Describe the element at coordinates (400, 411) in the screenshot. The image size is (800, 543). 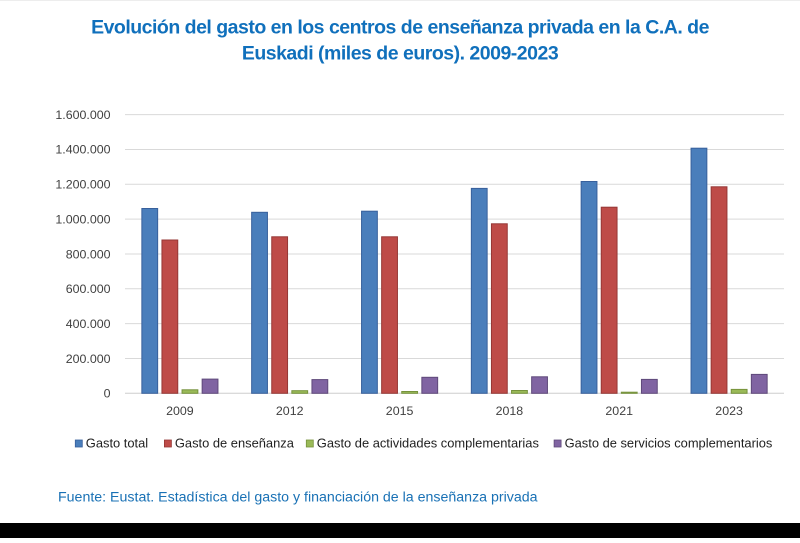
I see `svg-text: 2015` at that location.